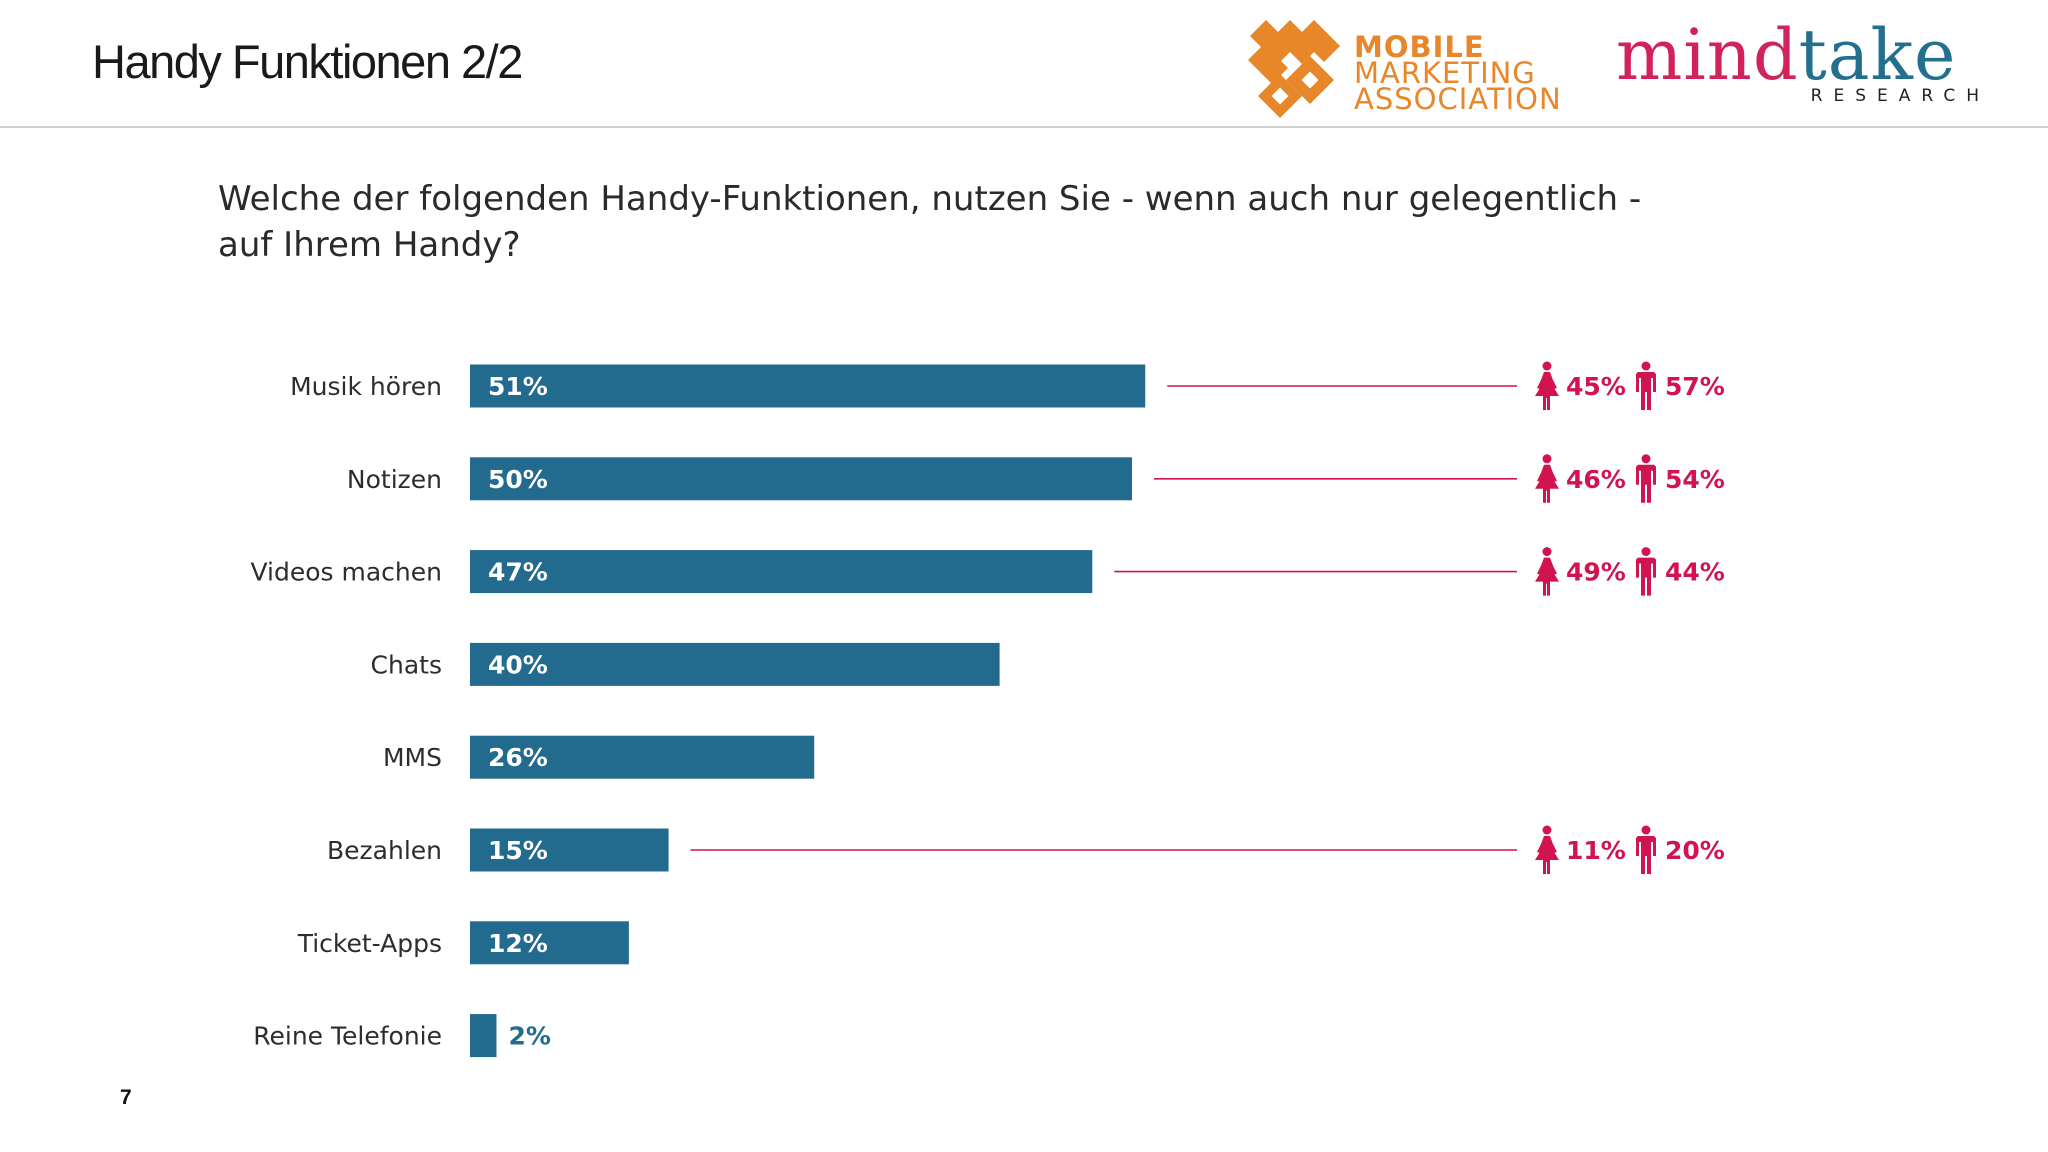  Describe the element at coordinates (1695, 572) in the screenshot. I see `male-value-label: 44%` at that location.